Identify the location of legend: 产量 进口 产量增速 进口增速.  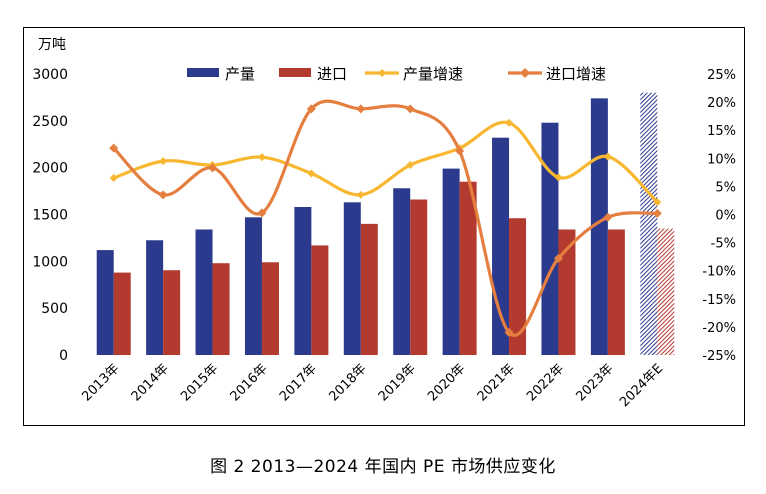
(396, 74).